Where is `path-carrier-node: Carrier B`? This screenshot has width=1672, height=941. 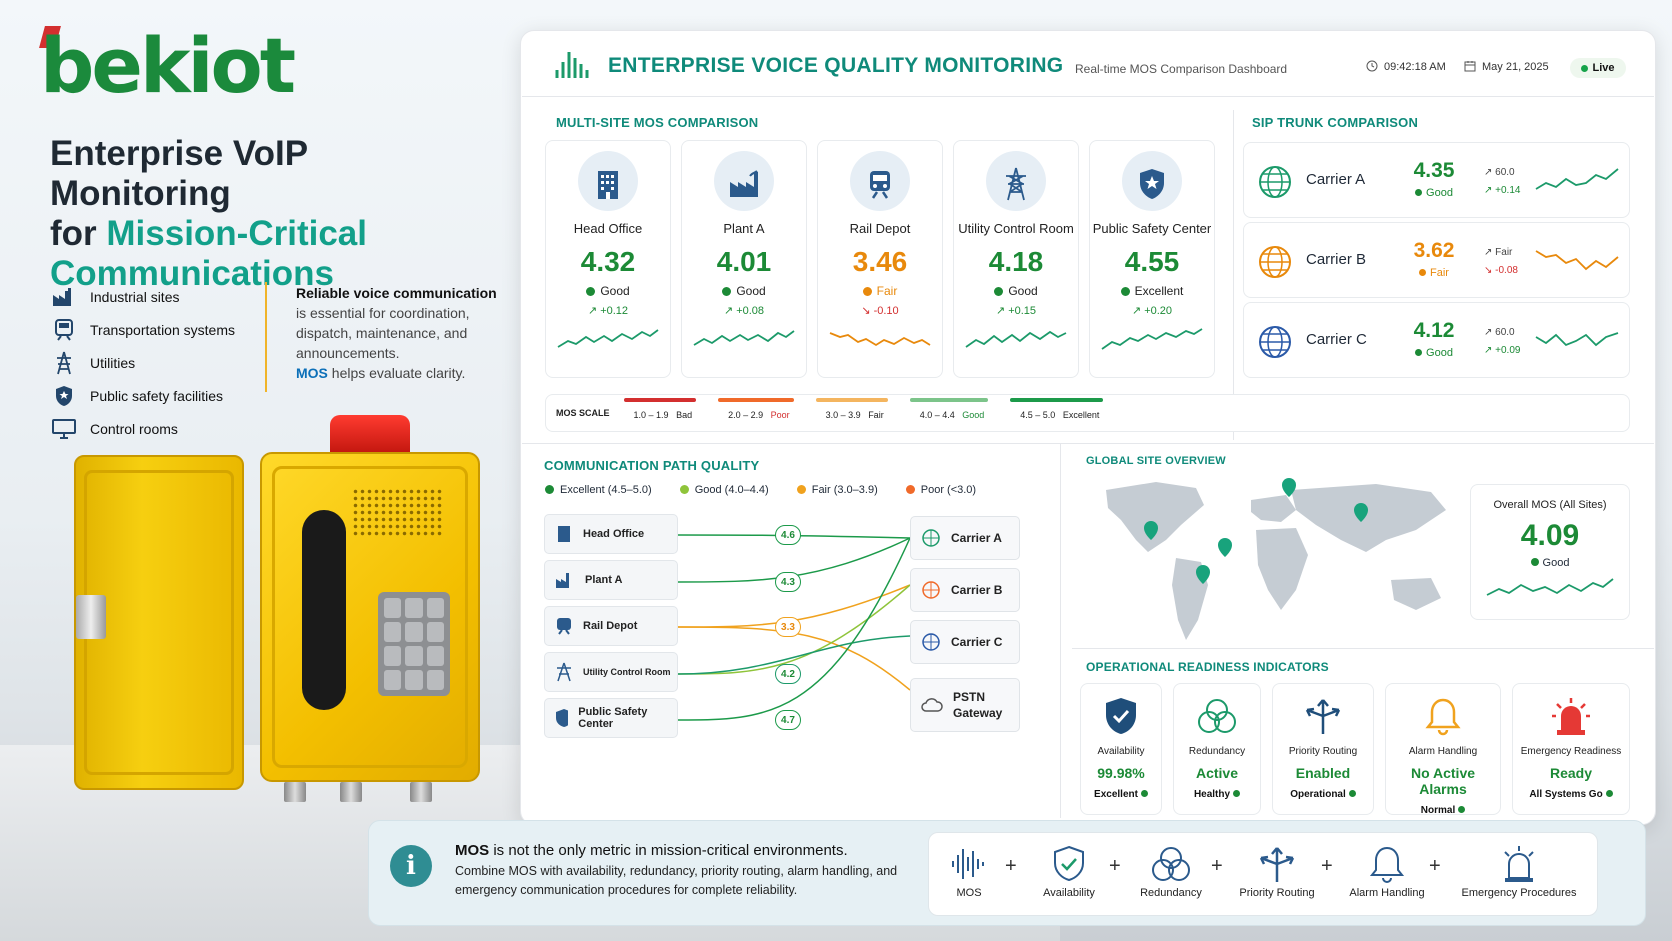 path-carrier-node: Carrier B is located at coordinates (965, 590).